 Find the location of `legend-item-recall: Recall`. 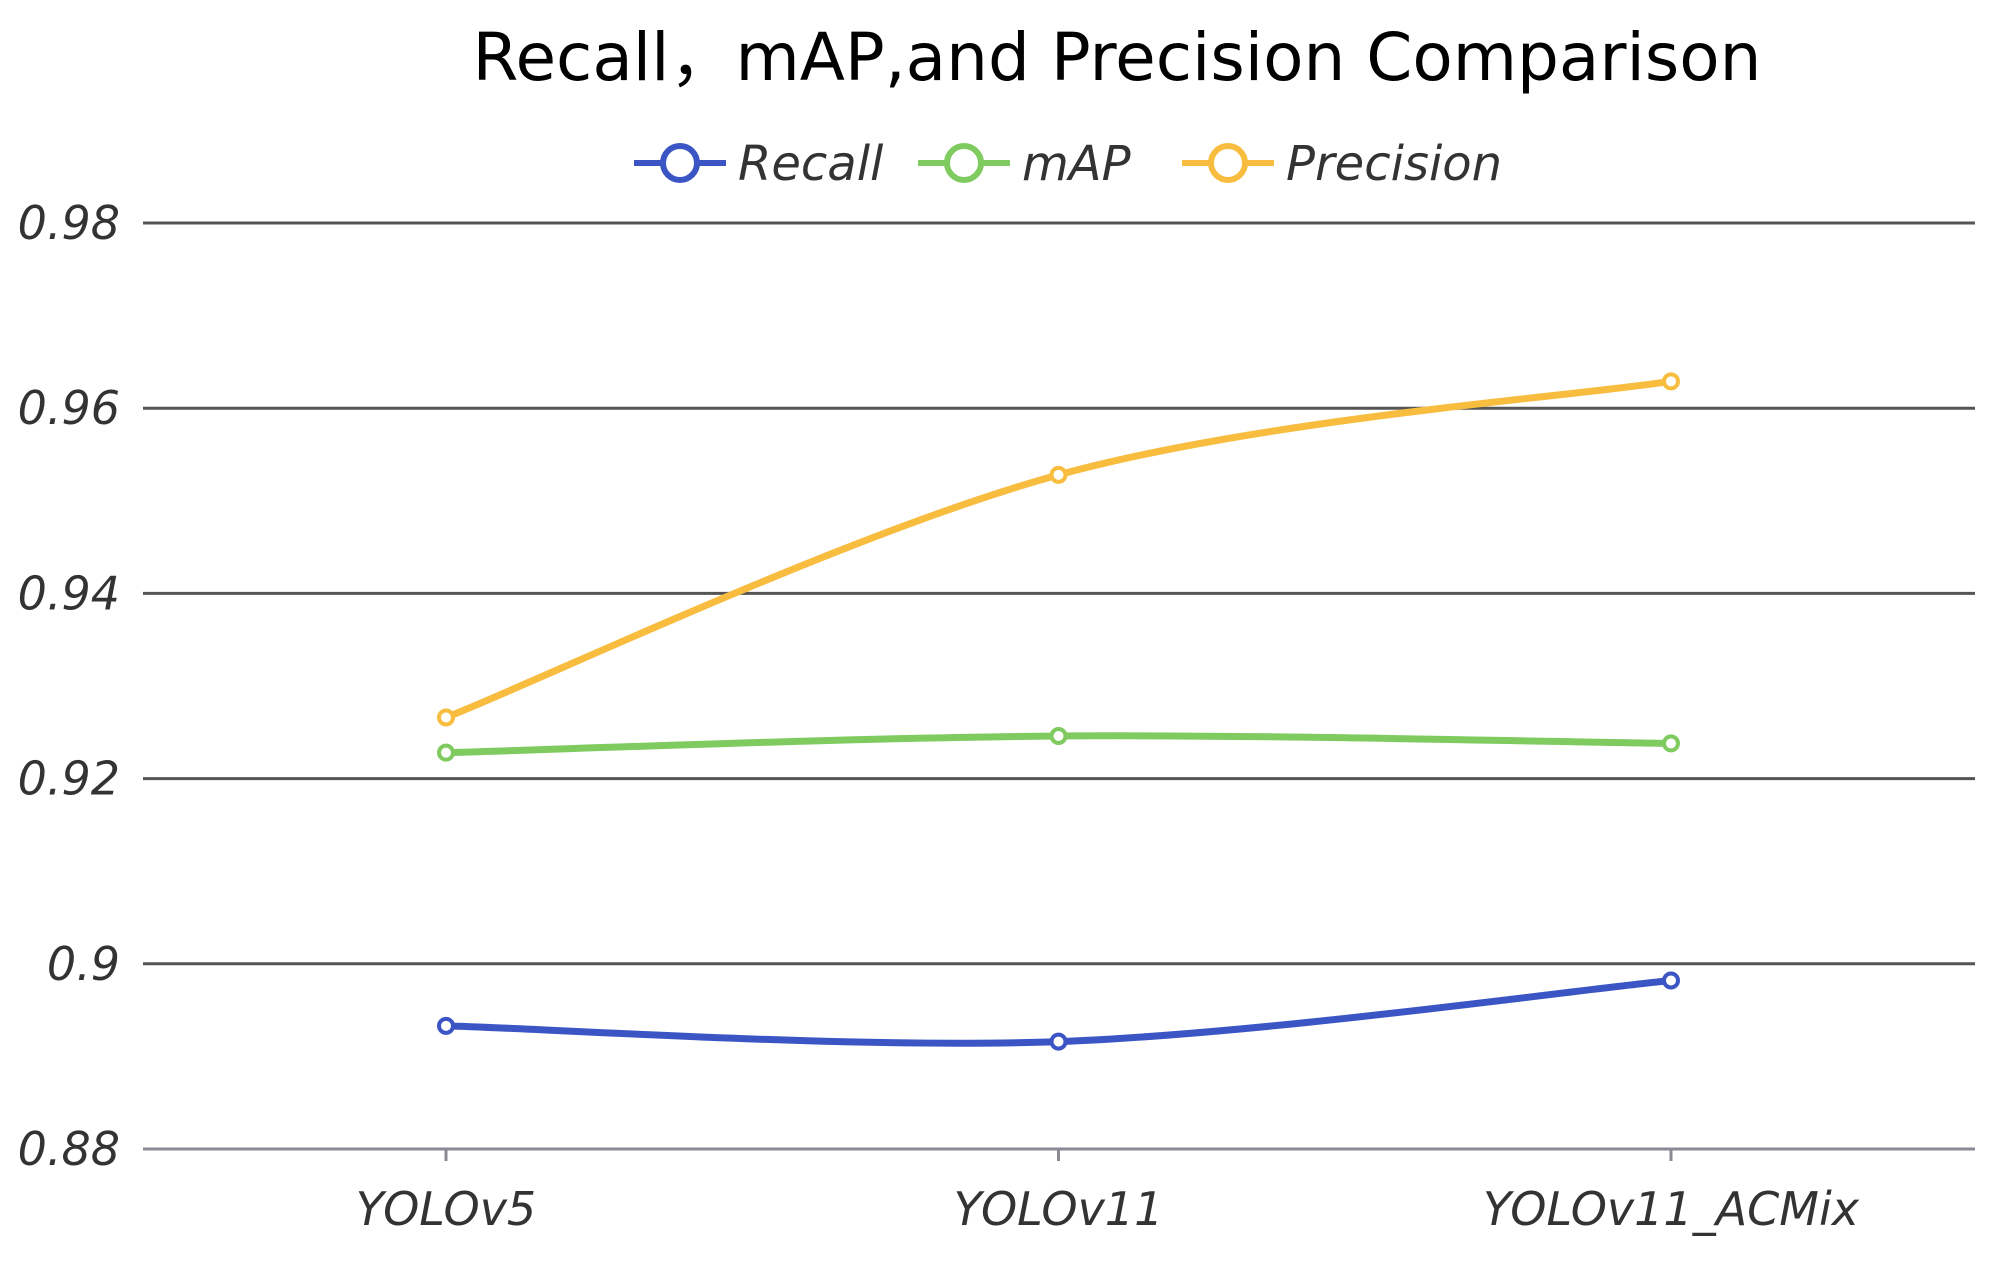

legend-item-recall: Recall is located at coordinates (759, 164).